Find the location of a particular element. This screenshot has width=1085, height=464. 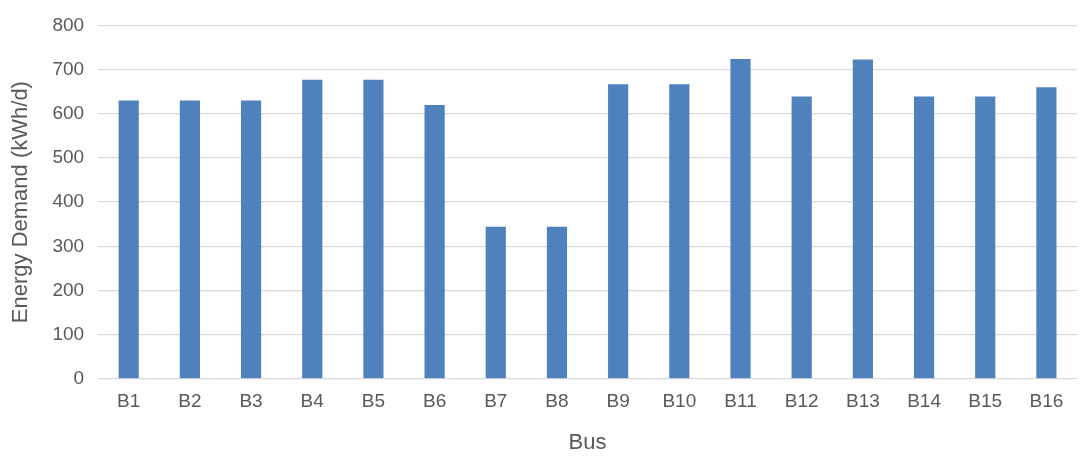

y-tick-label: 800 is located at coordinates (68, 24).